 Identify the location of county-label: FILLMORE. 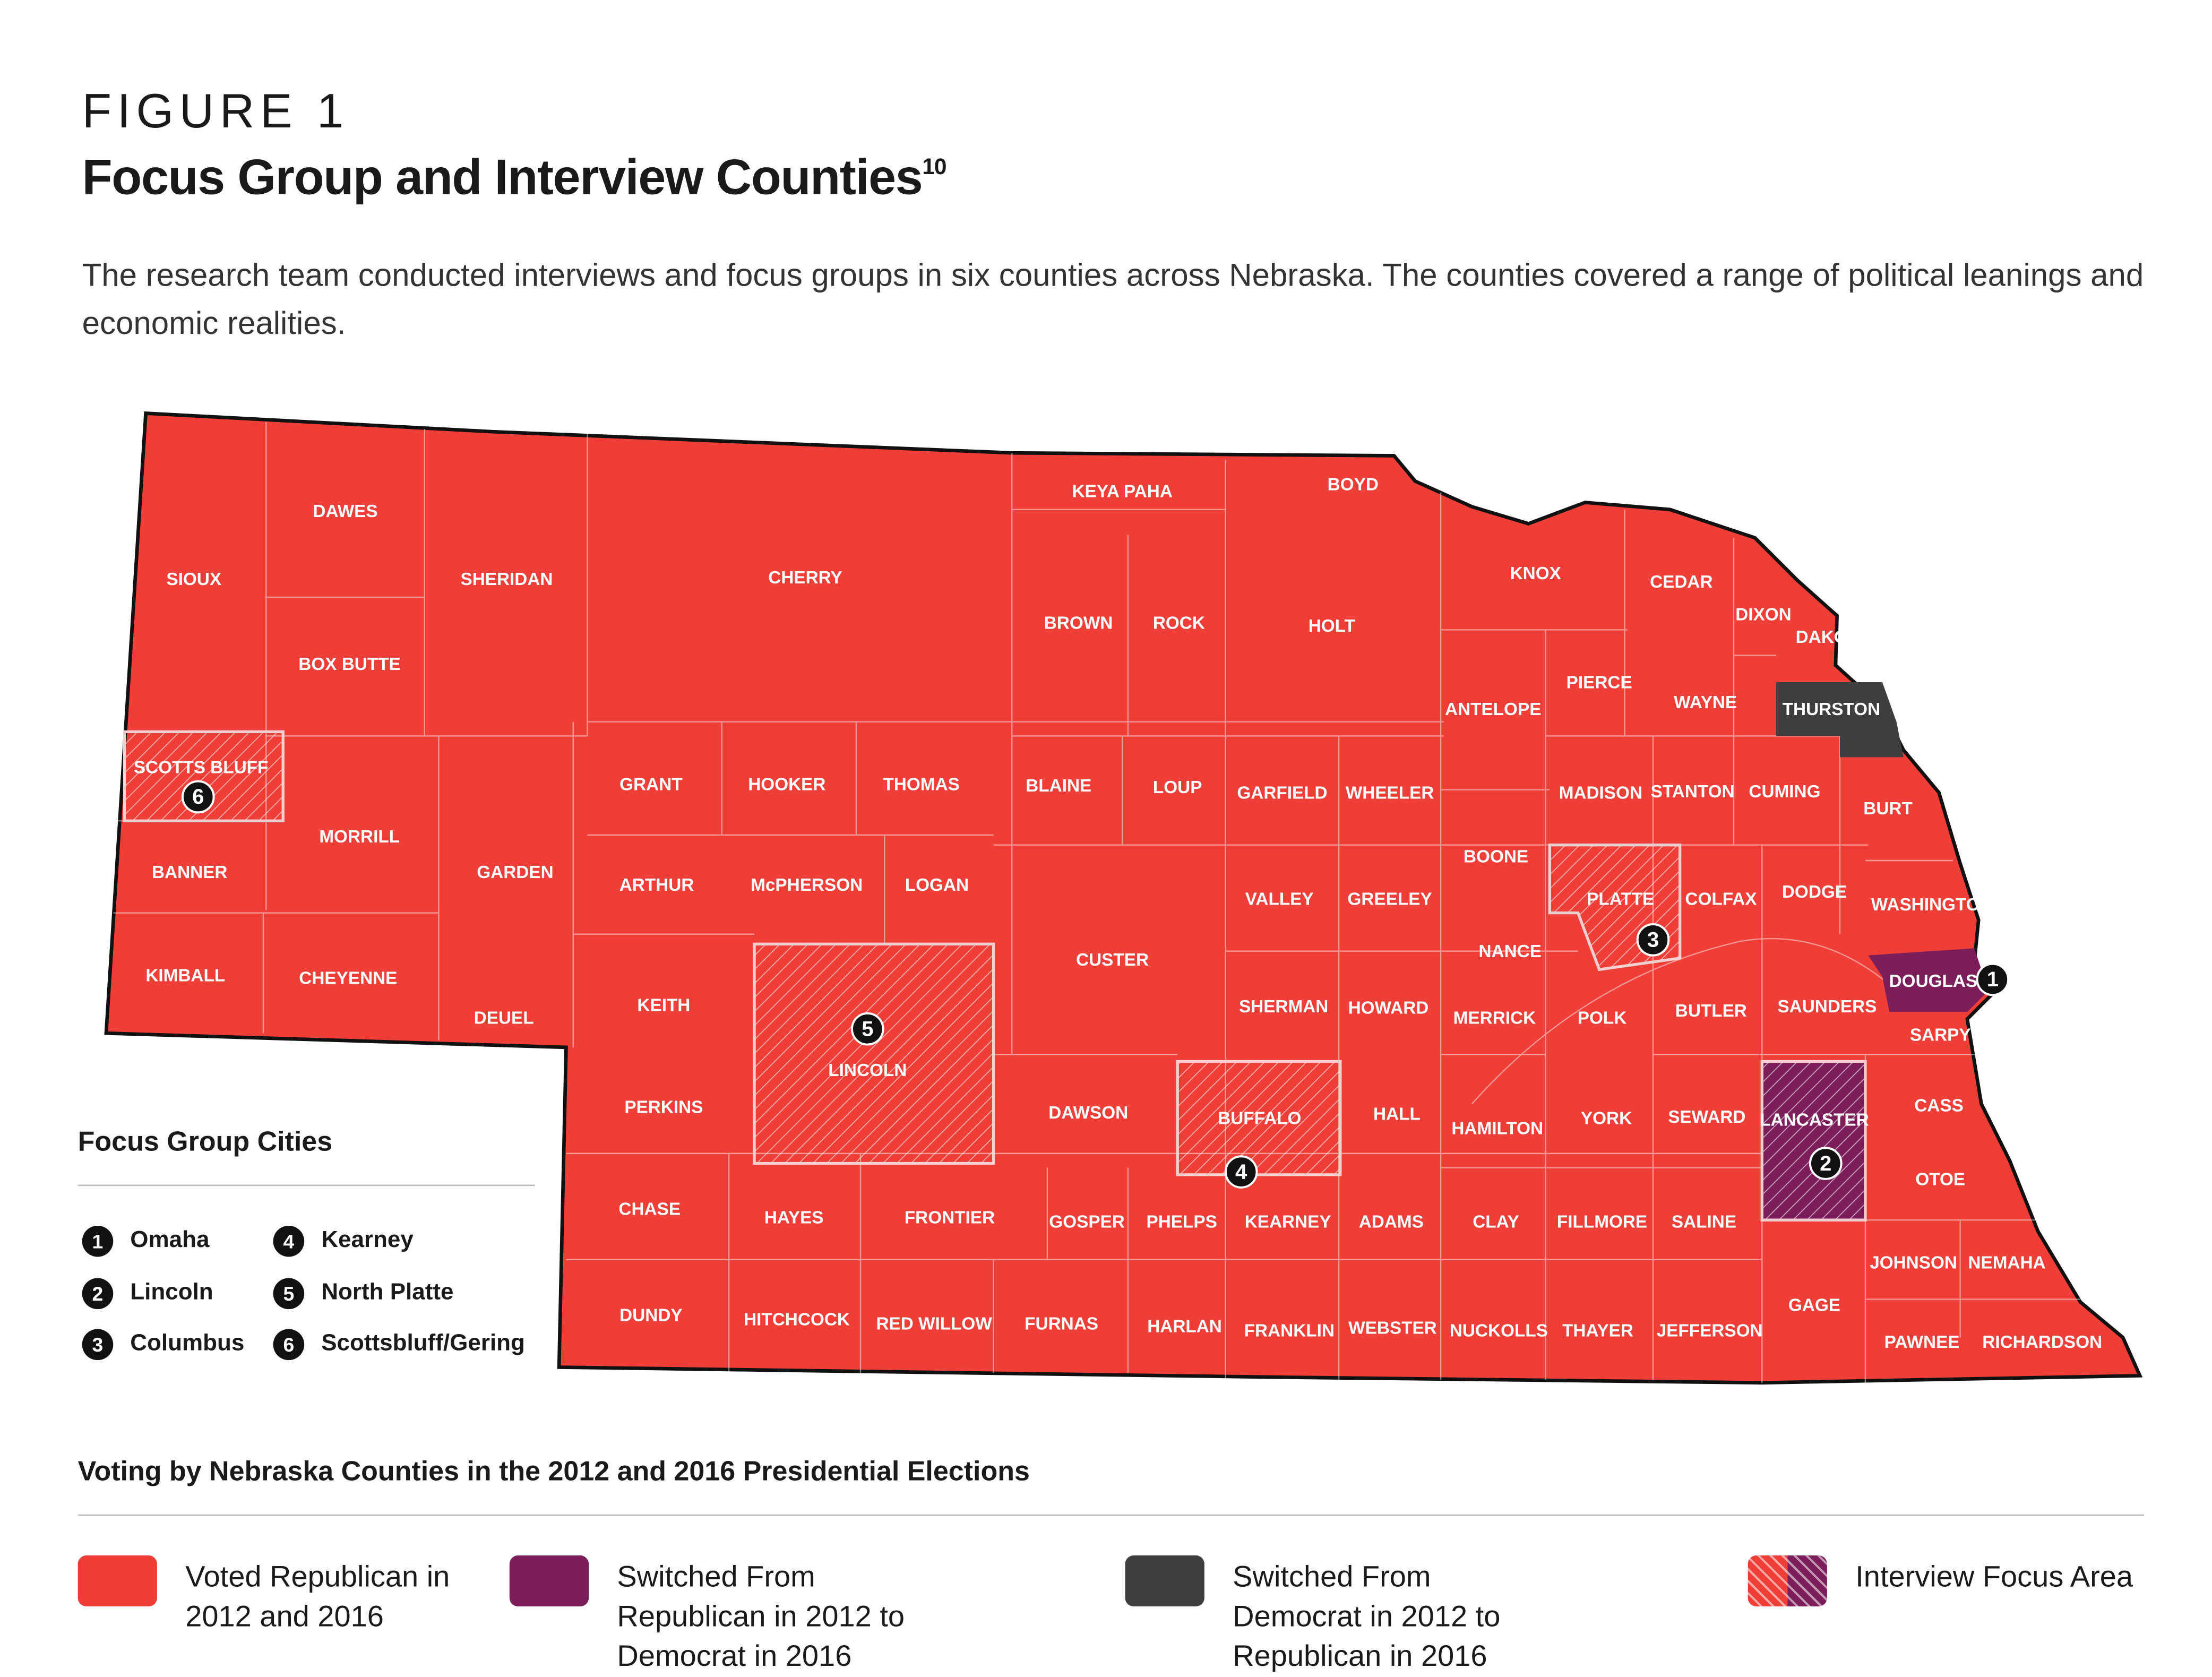
(1602, 1222).